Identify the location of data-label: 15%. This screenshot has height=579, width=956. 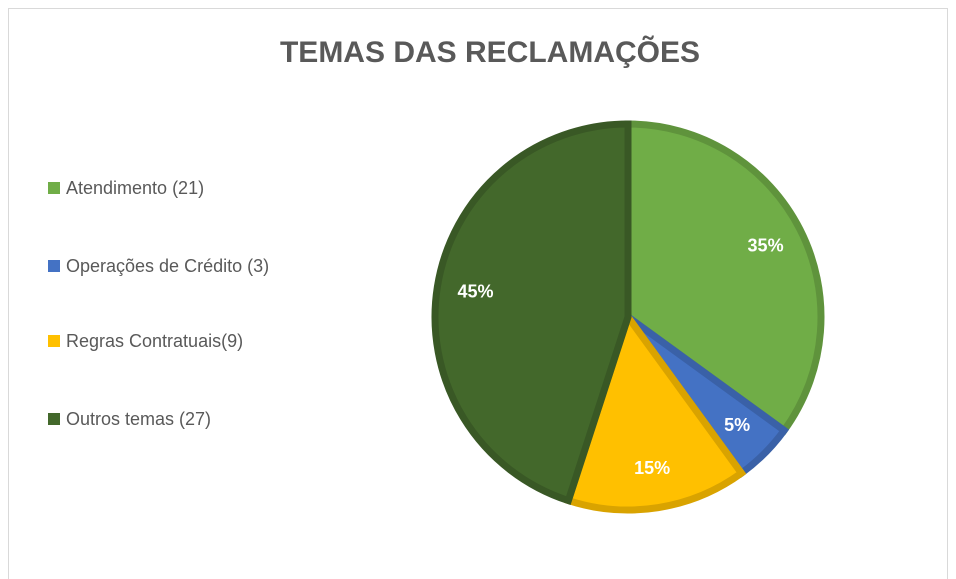
(652, 468).